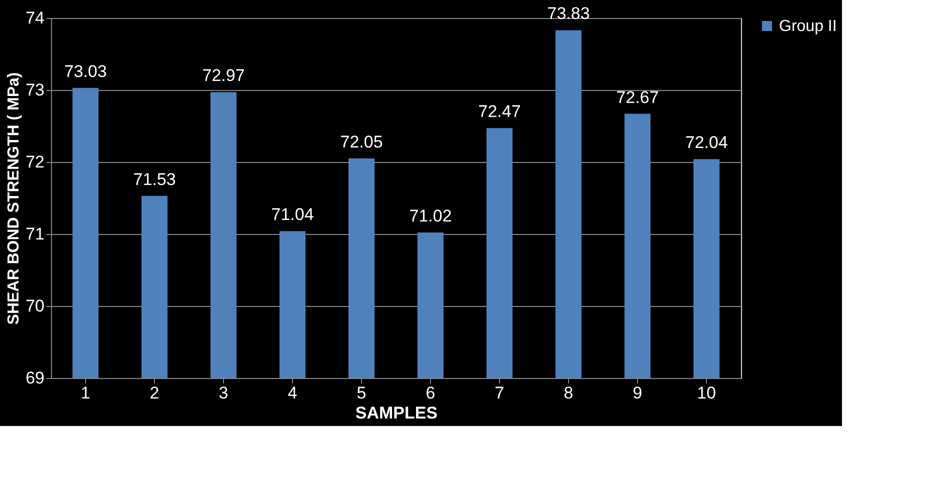  What do you see at coordinates (568, 14) in the screenshot?
I see `data-label: 73.83` at bounding box center [568, 14].